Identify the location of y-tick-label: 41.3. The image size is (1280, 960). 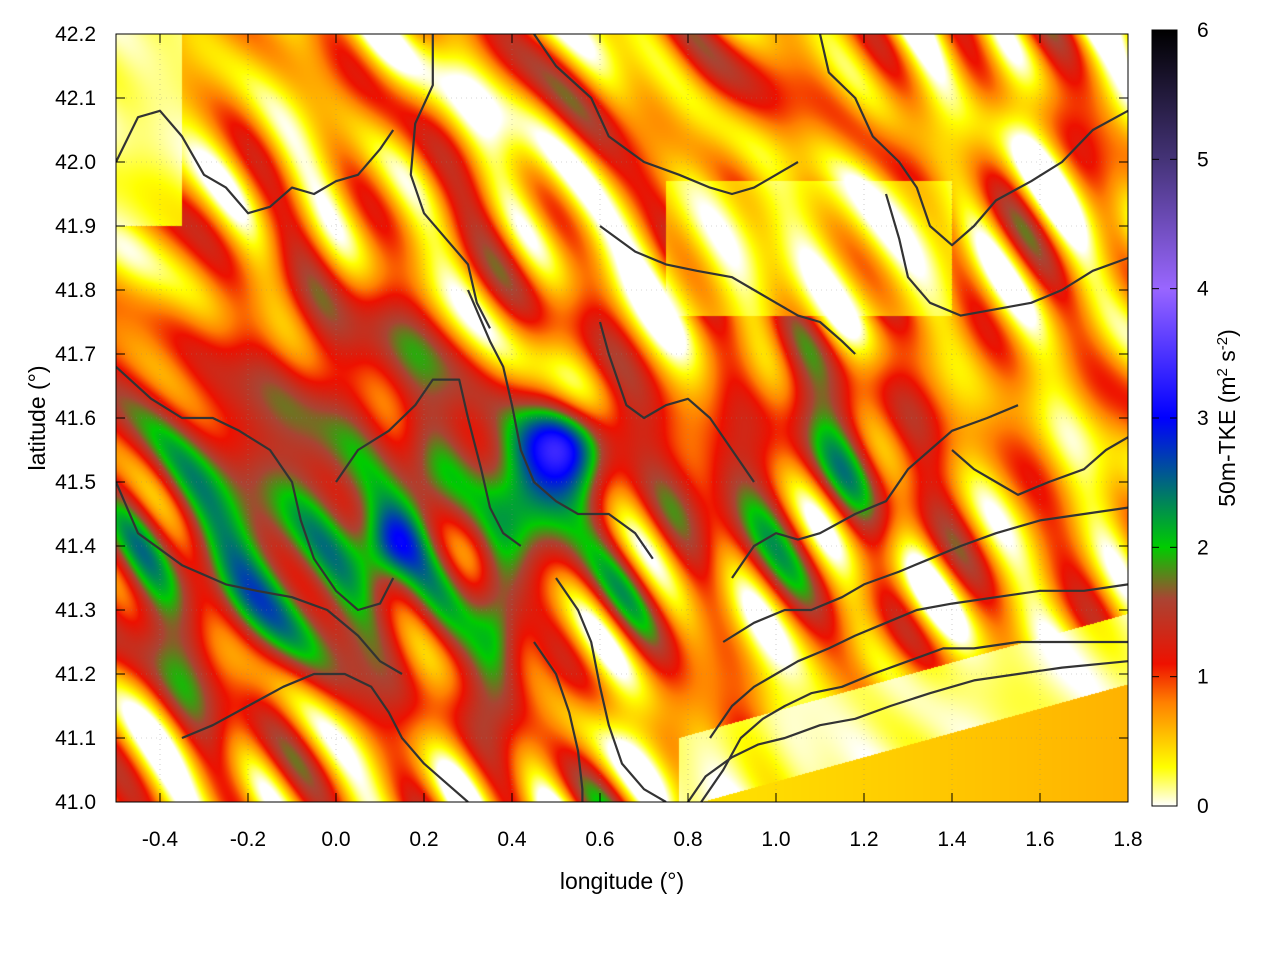
(75, 610).